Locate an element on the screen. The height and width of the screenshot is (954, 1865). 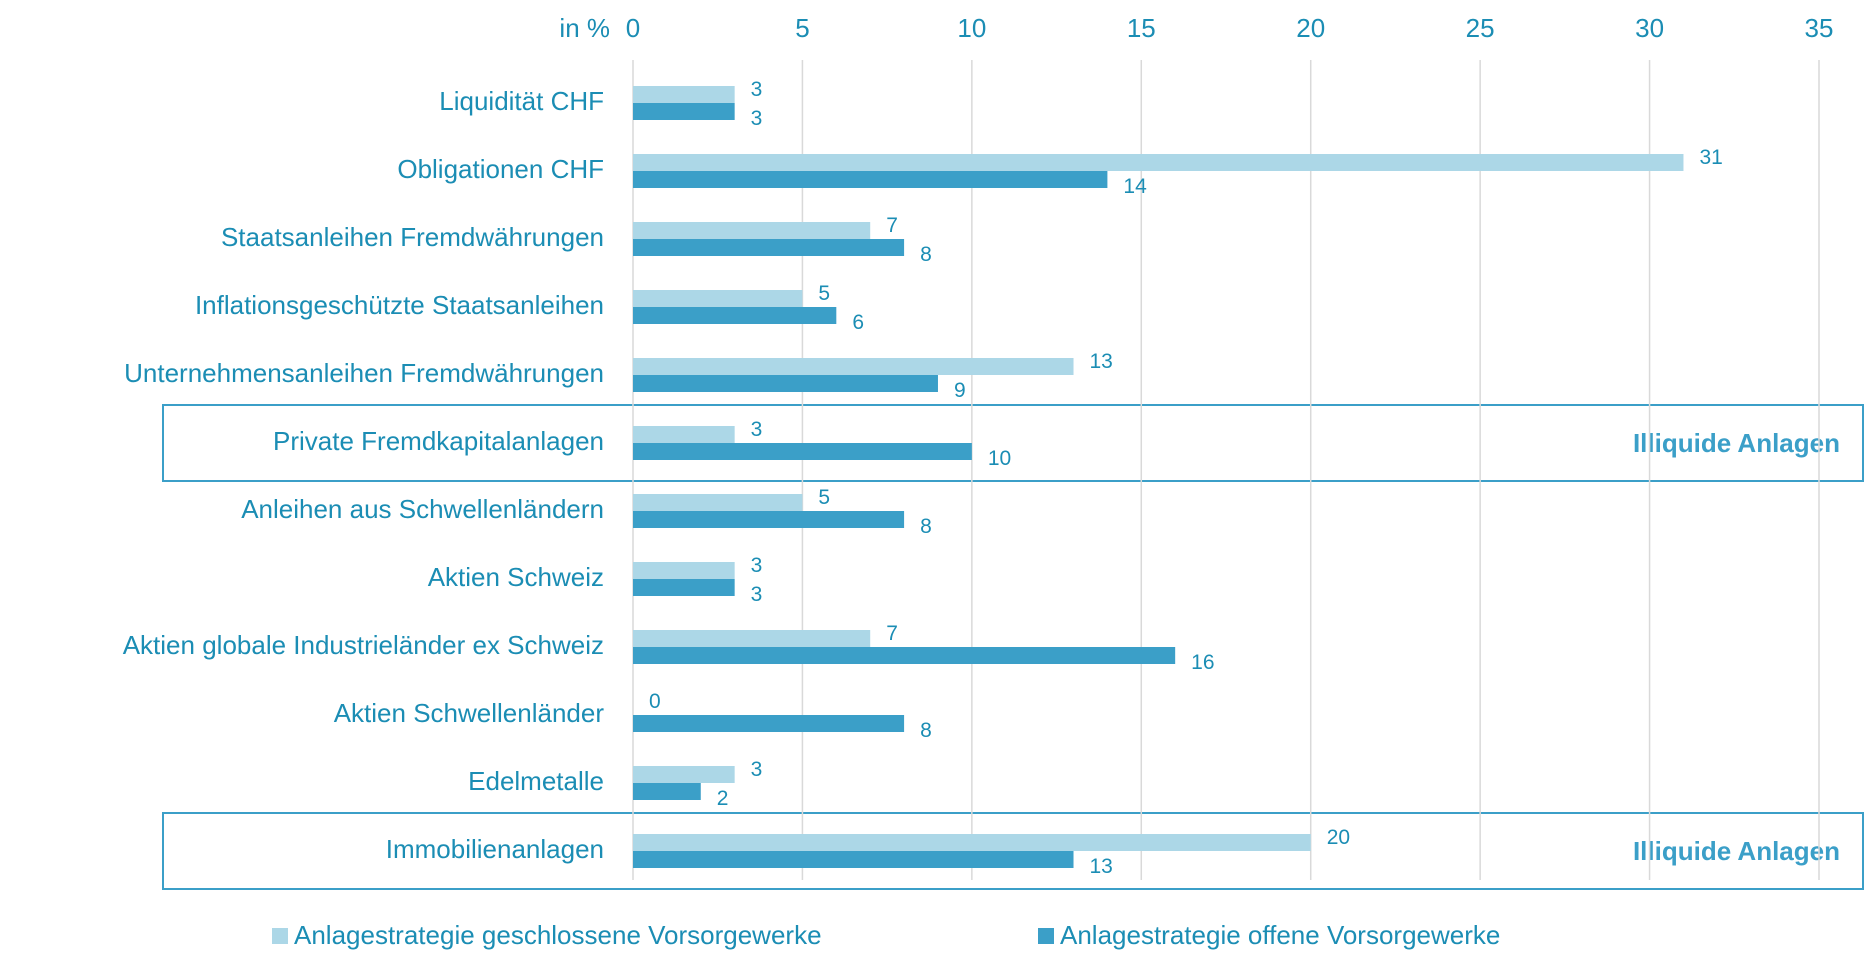
value-label: 2 is located at coordinates (723, 798).